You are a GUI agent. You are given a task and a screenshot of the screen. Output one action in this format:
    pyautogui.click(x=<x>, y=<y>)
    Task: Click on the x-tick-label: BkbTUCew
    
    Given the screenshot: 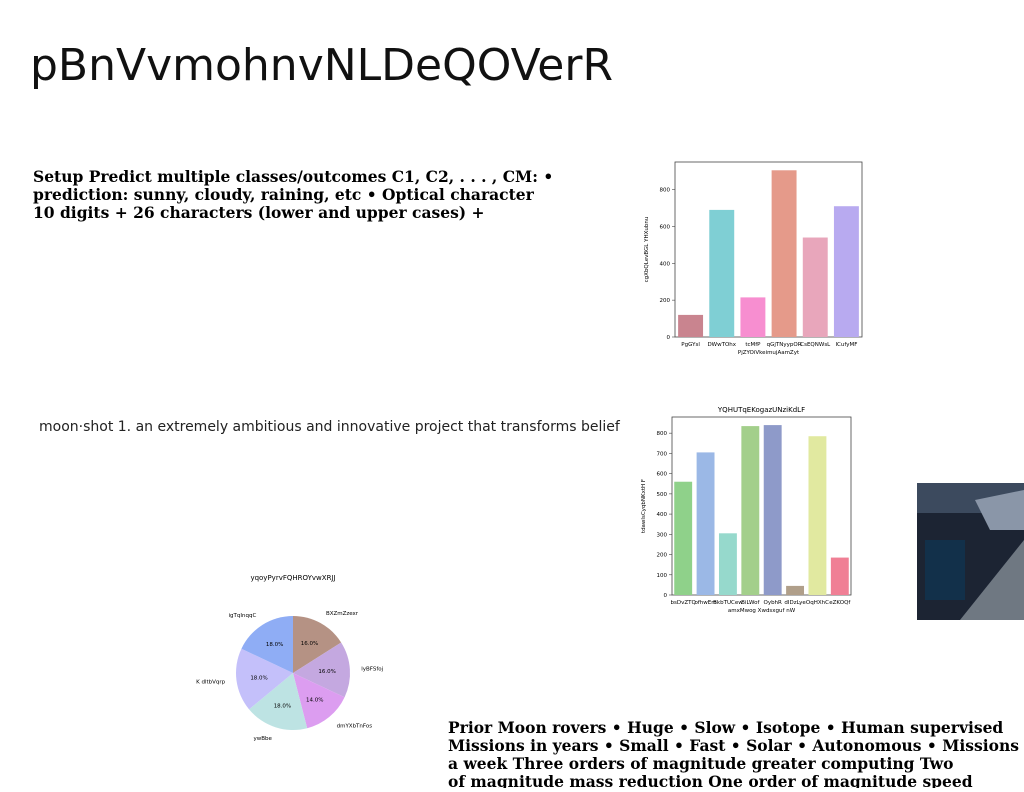 What is the action you would take?
    pyautogui.click(x=728, y=603)
    